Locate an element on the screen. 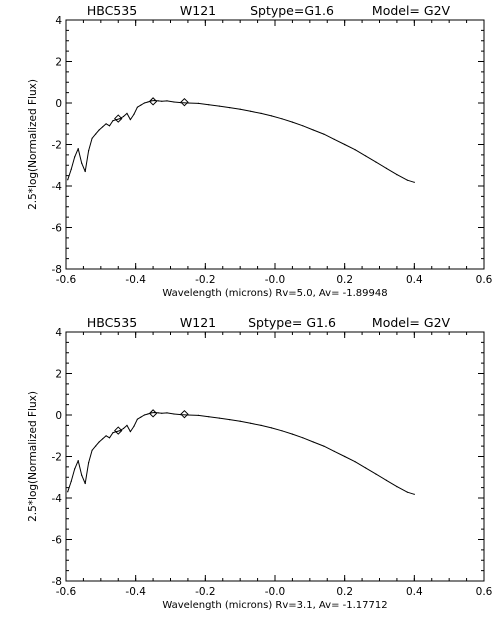 The width and height of the screenshot is (504, 624). y-tick-label: 2 is located at coordinates (58, 63).